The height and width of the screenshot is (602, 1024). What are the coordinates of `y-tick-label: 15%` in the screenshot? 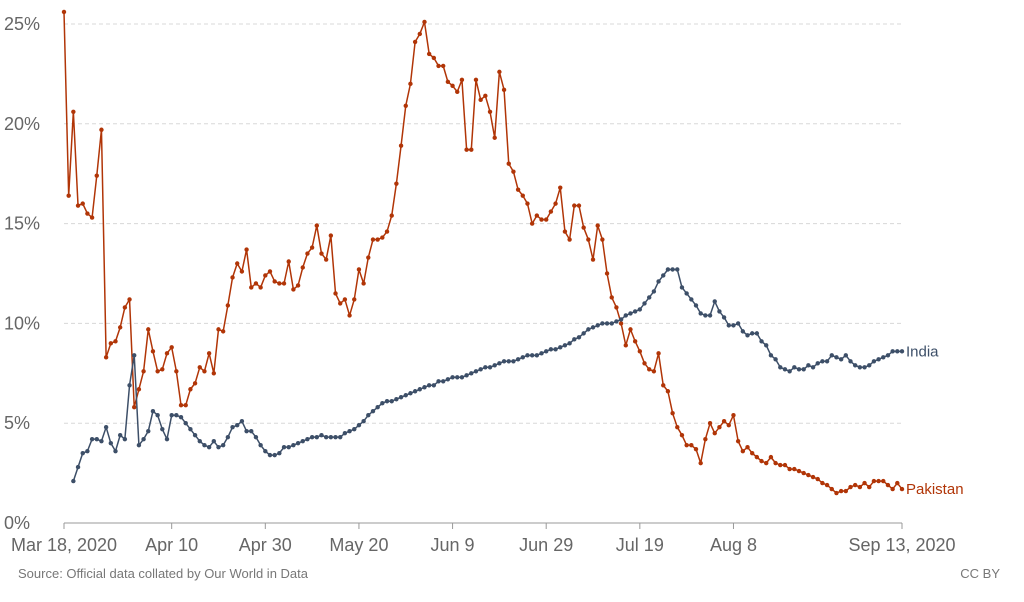 It's located at (22, 224).